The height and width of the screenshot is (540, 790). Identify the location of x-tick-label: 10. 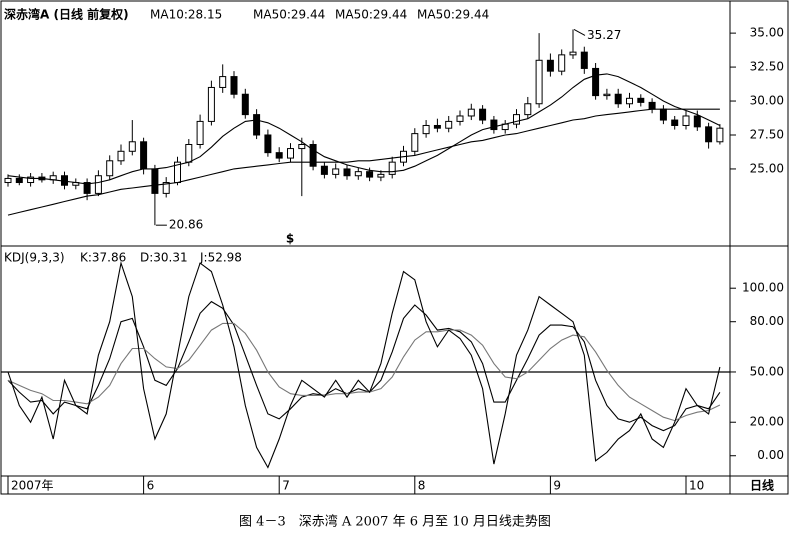
(696, 486).